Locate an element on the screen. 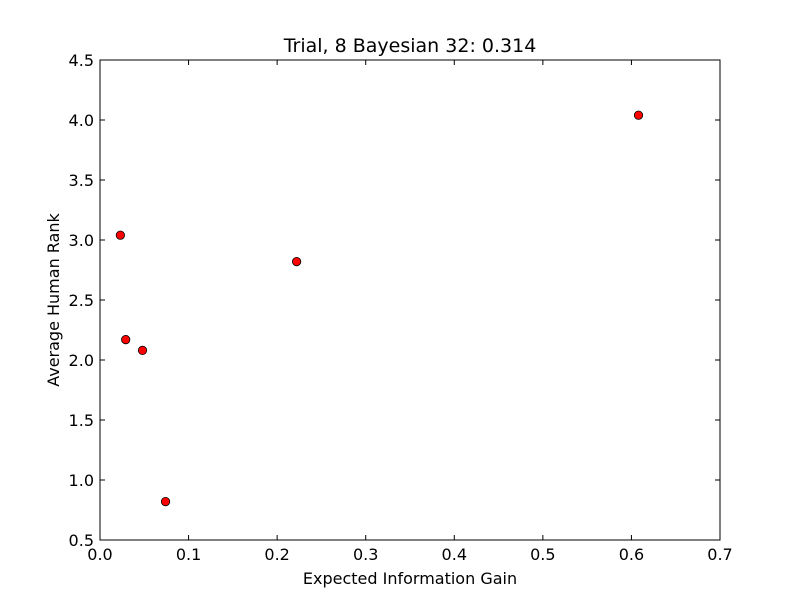 This screenshot has width=800, height=600. x-tick-label: 0.0 is located at coordinates (99, 554).